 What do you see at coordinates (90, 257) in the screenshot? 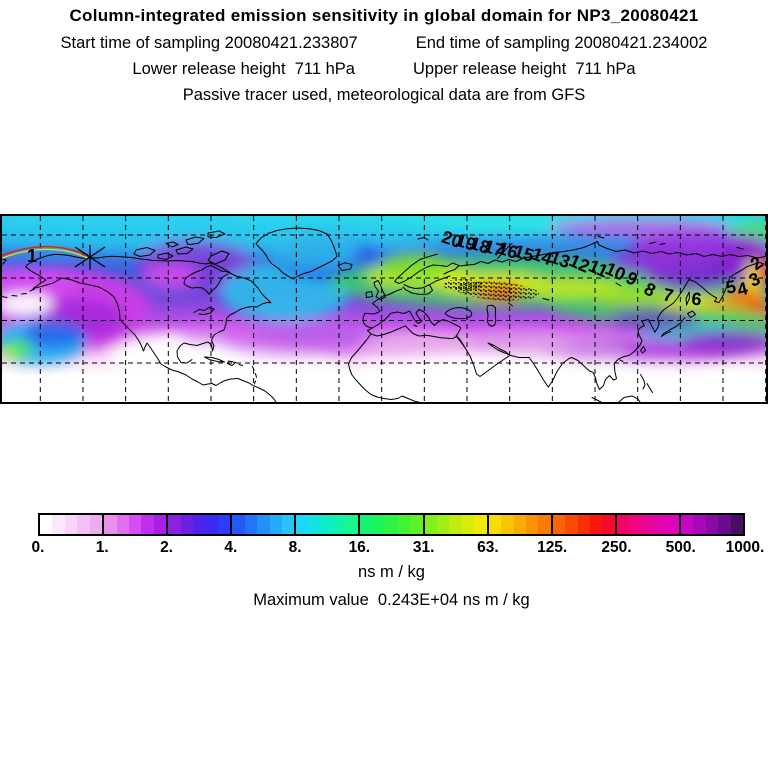
I see `release-point-marker` at bounding box center [90, 257].